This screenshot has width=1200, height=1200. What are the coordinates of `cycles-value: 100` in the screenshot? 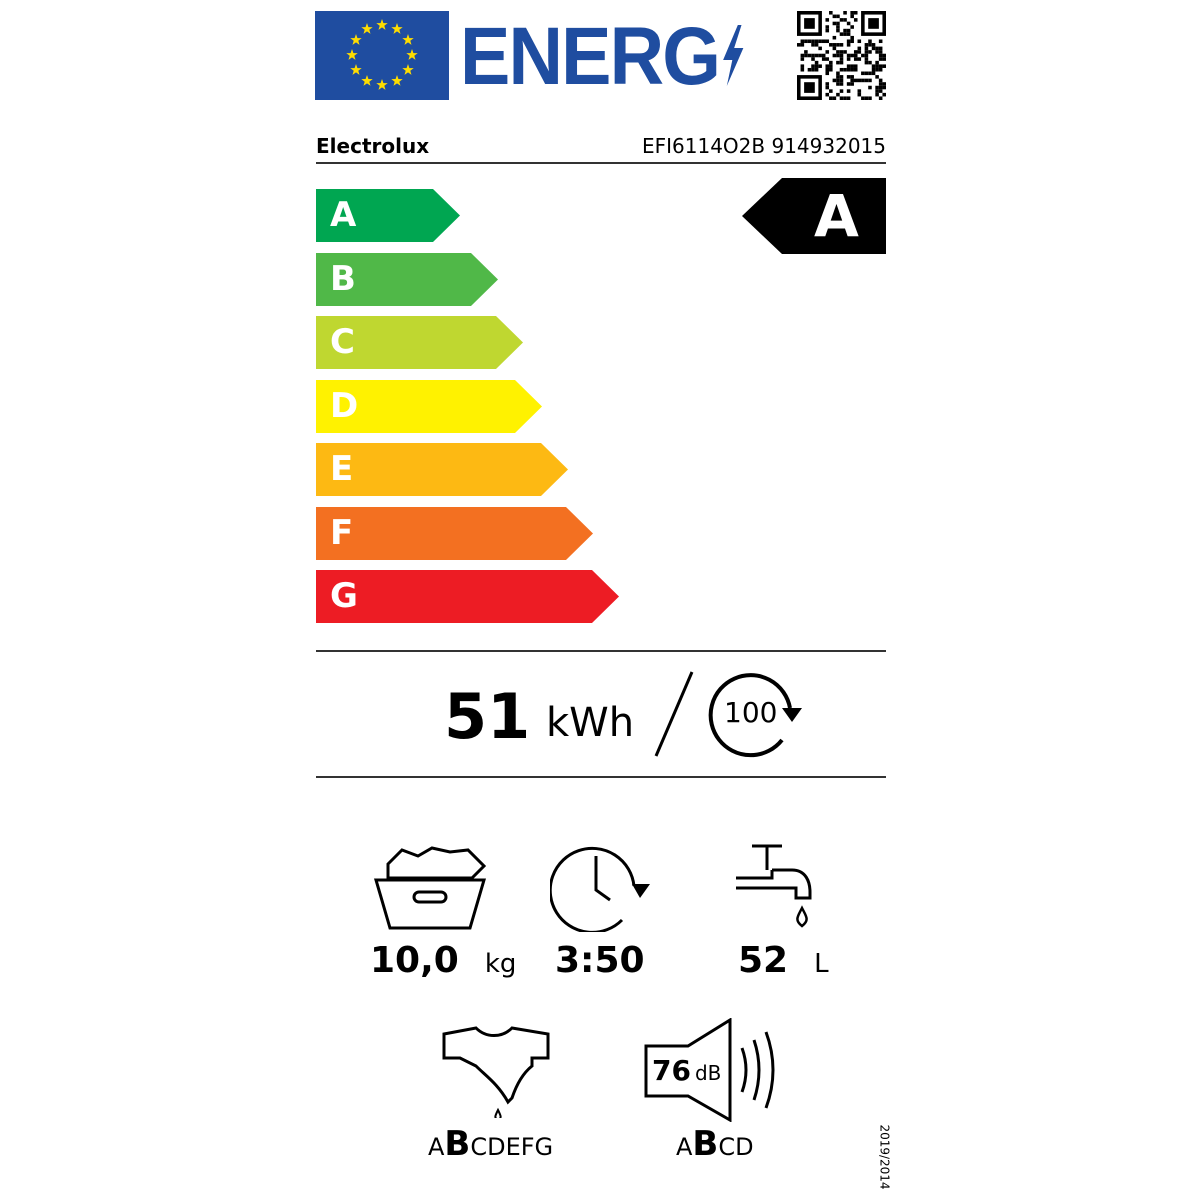 It's located at (751, 712).